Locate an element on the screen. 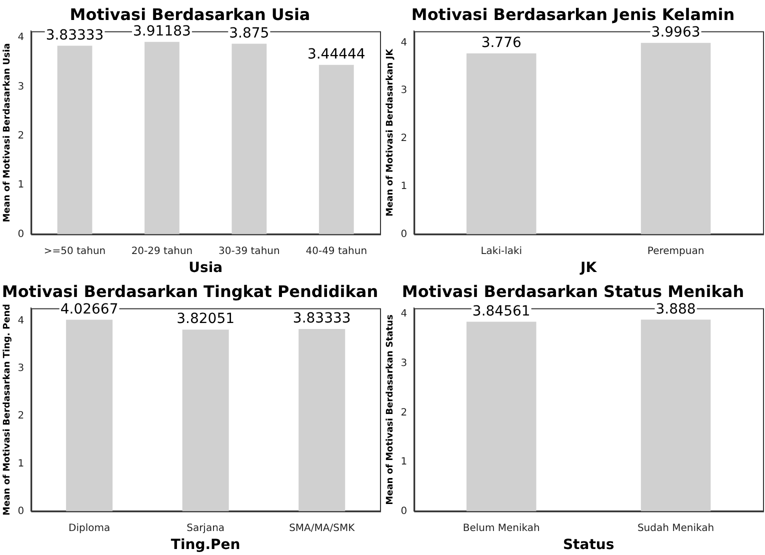 This screenshot has width=765, height=555. chart-title: Motivasi Berdasarkan Jenis Kelamin is located at coordinates (573, 14).